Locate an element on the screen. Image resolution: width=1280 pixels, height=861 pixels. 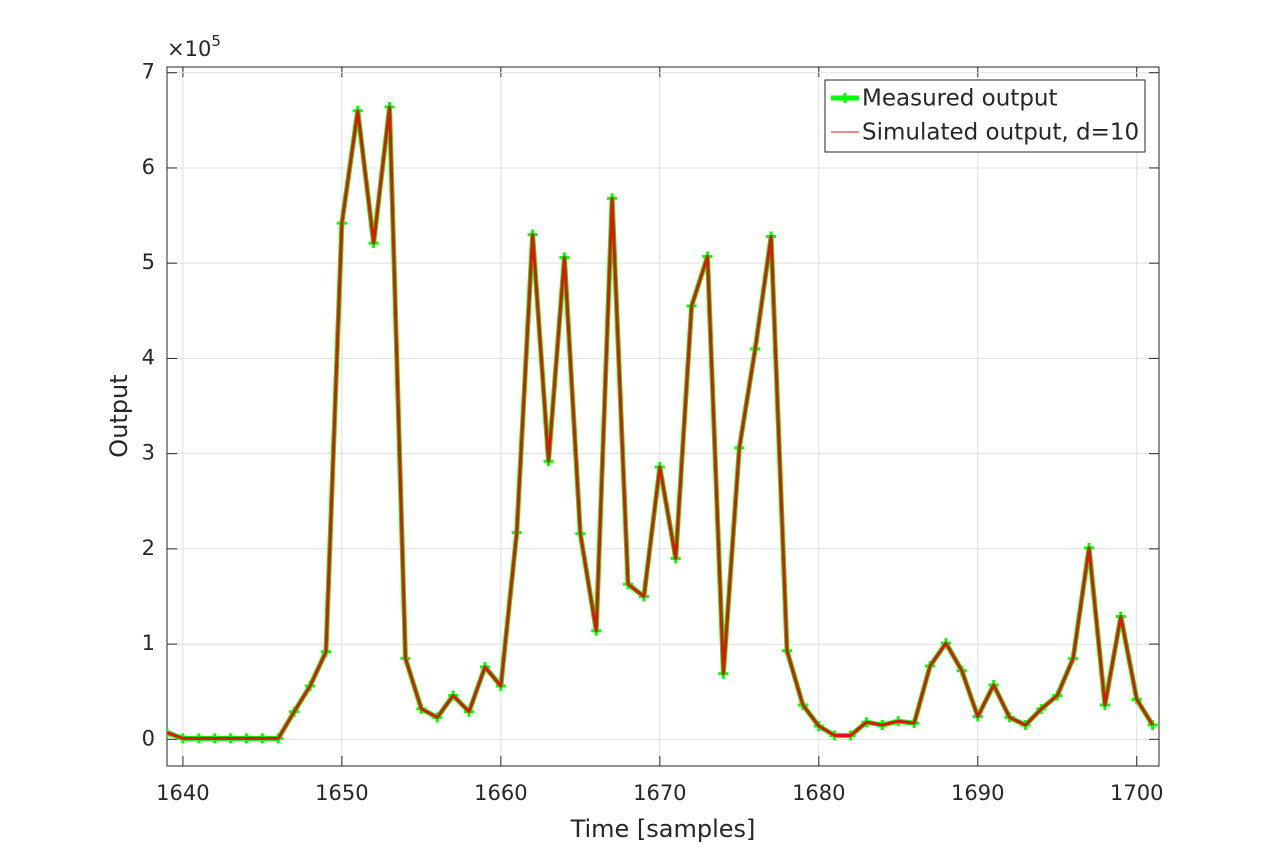
y-tick-label: 3 is located at coordinates (148, 453).